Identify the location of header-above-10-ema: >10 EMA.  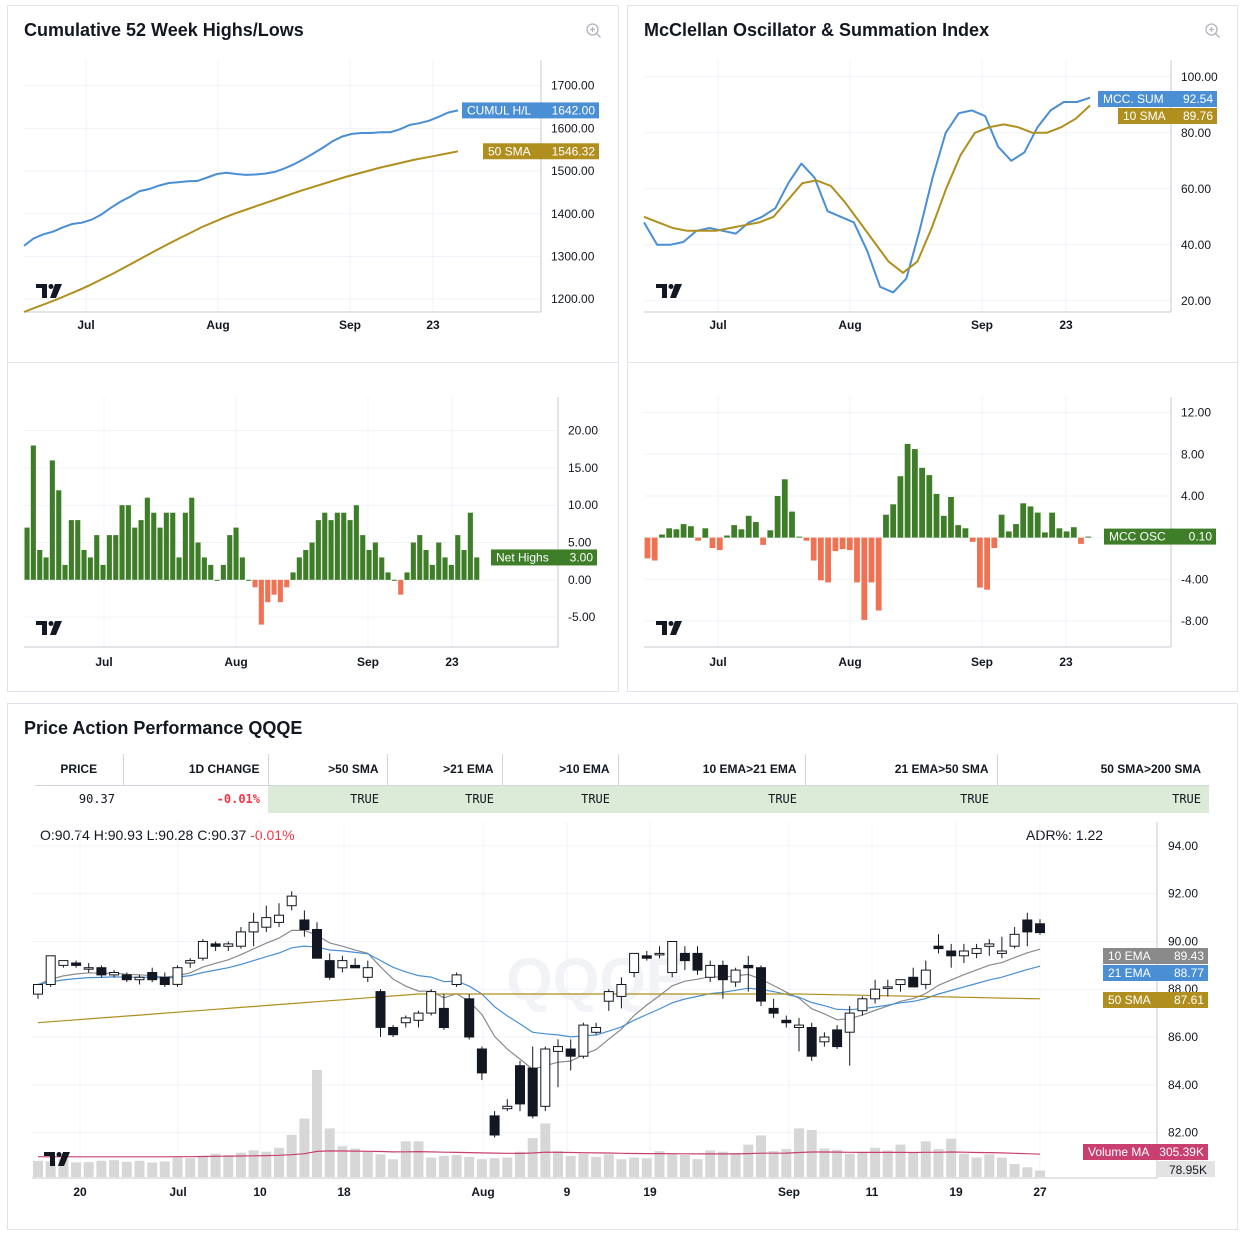
(560, 770).